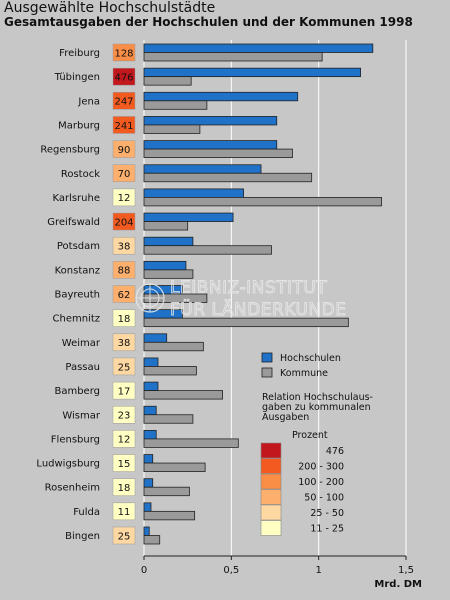 This screenshot has height=600, width=450. What do you see at coordinates (86, 512) in the screenshot?
I see `category-label: Fulda` at bounding box center [86, 512].